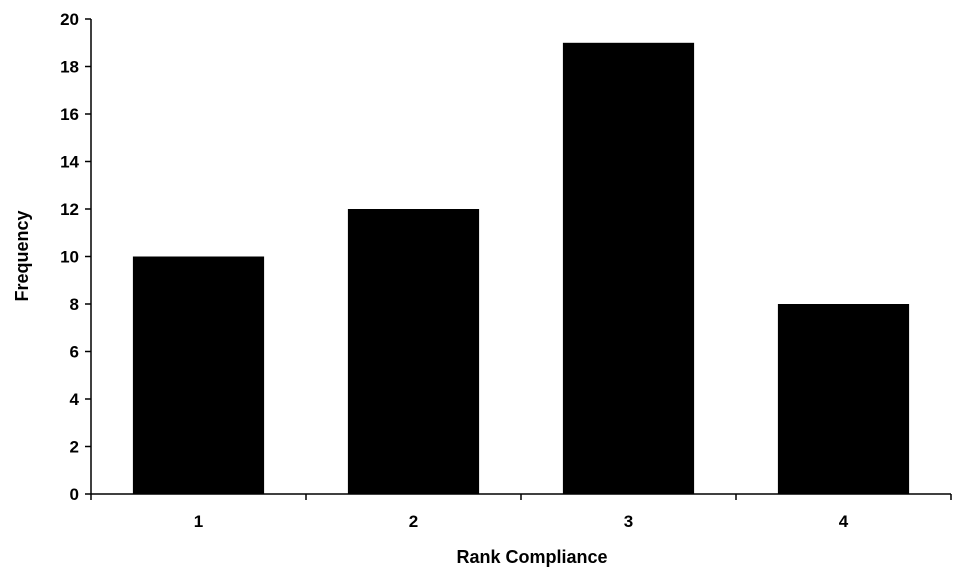 The width and height of the screenshot is (961, 571). What do you see at coordinates (74, 352) in the screenshot?
I see `y-tick-label: 6` at bounding box center [74, 352].